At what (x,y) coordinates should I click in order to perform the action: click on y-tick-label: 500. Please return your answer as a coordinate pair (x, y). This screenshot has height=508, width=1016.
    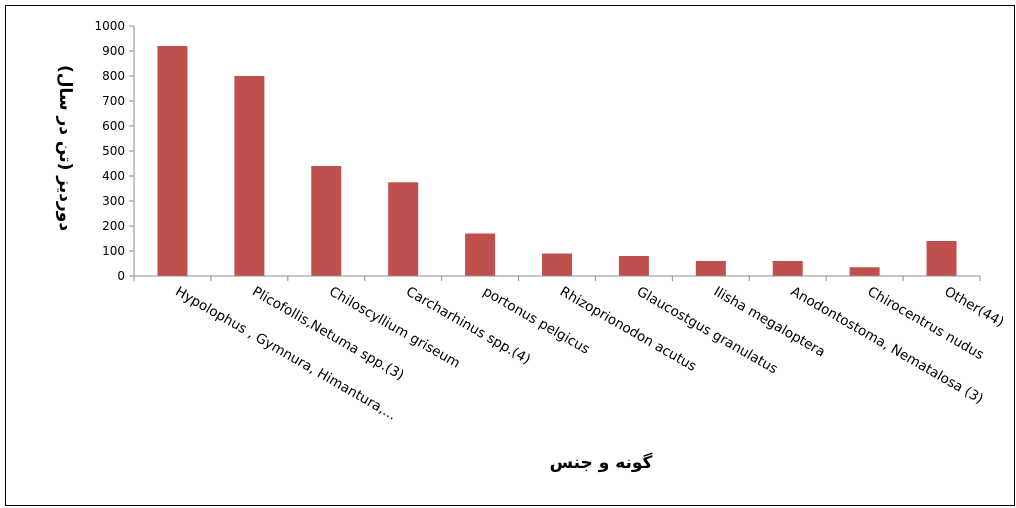
    Looking at the image, I should click on (113, 151).